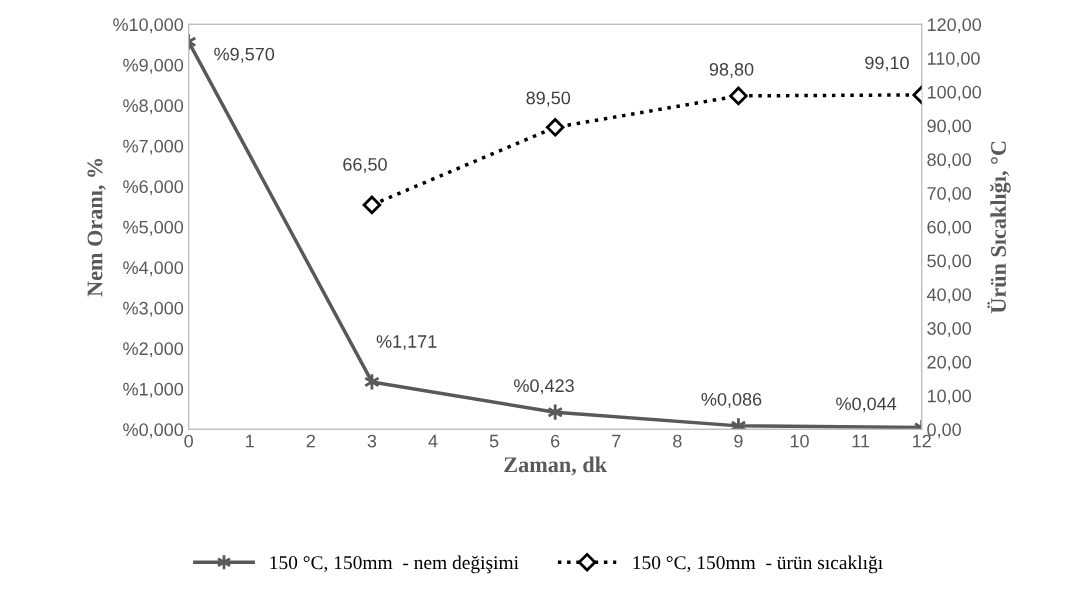 This screenshot has height=609, width=1078. Describe the element at coordinates (153, 269) in the screenshot. I see `y-tick-label: %4,000` at that location.